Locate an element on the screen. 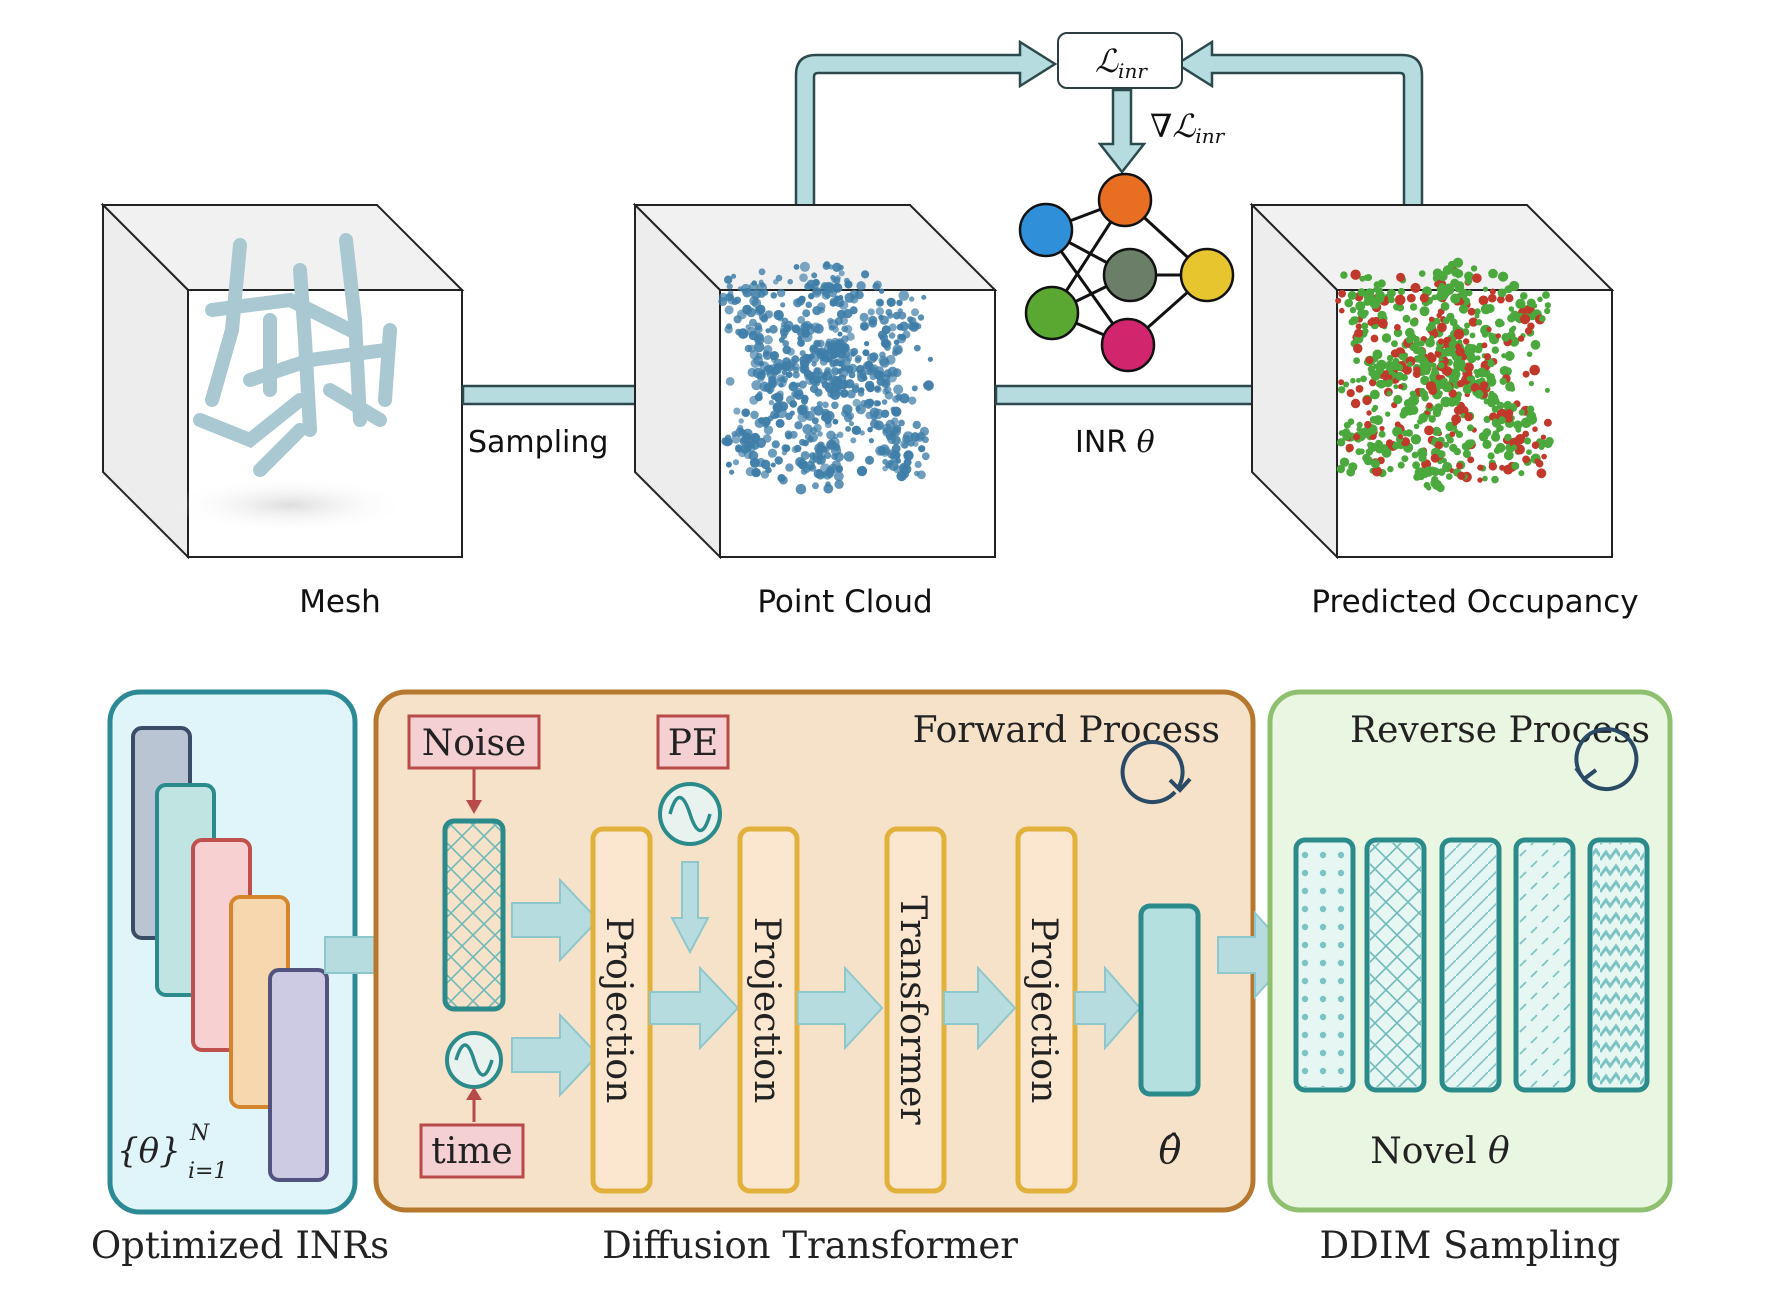  hidden-node-pink is located at coordinates (1128, 345).